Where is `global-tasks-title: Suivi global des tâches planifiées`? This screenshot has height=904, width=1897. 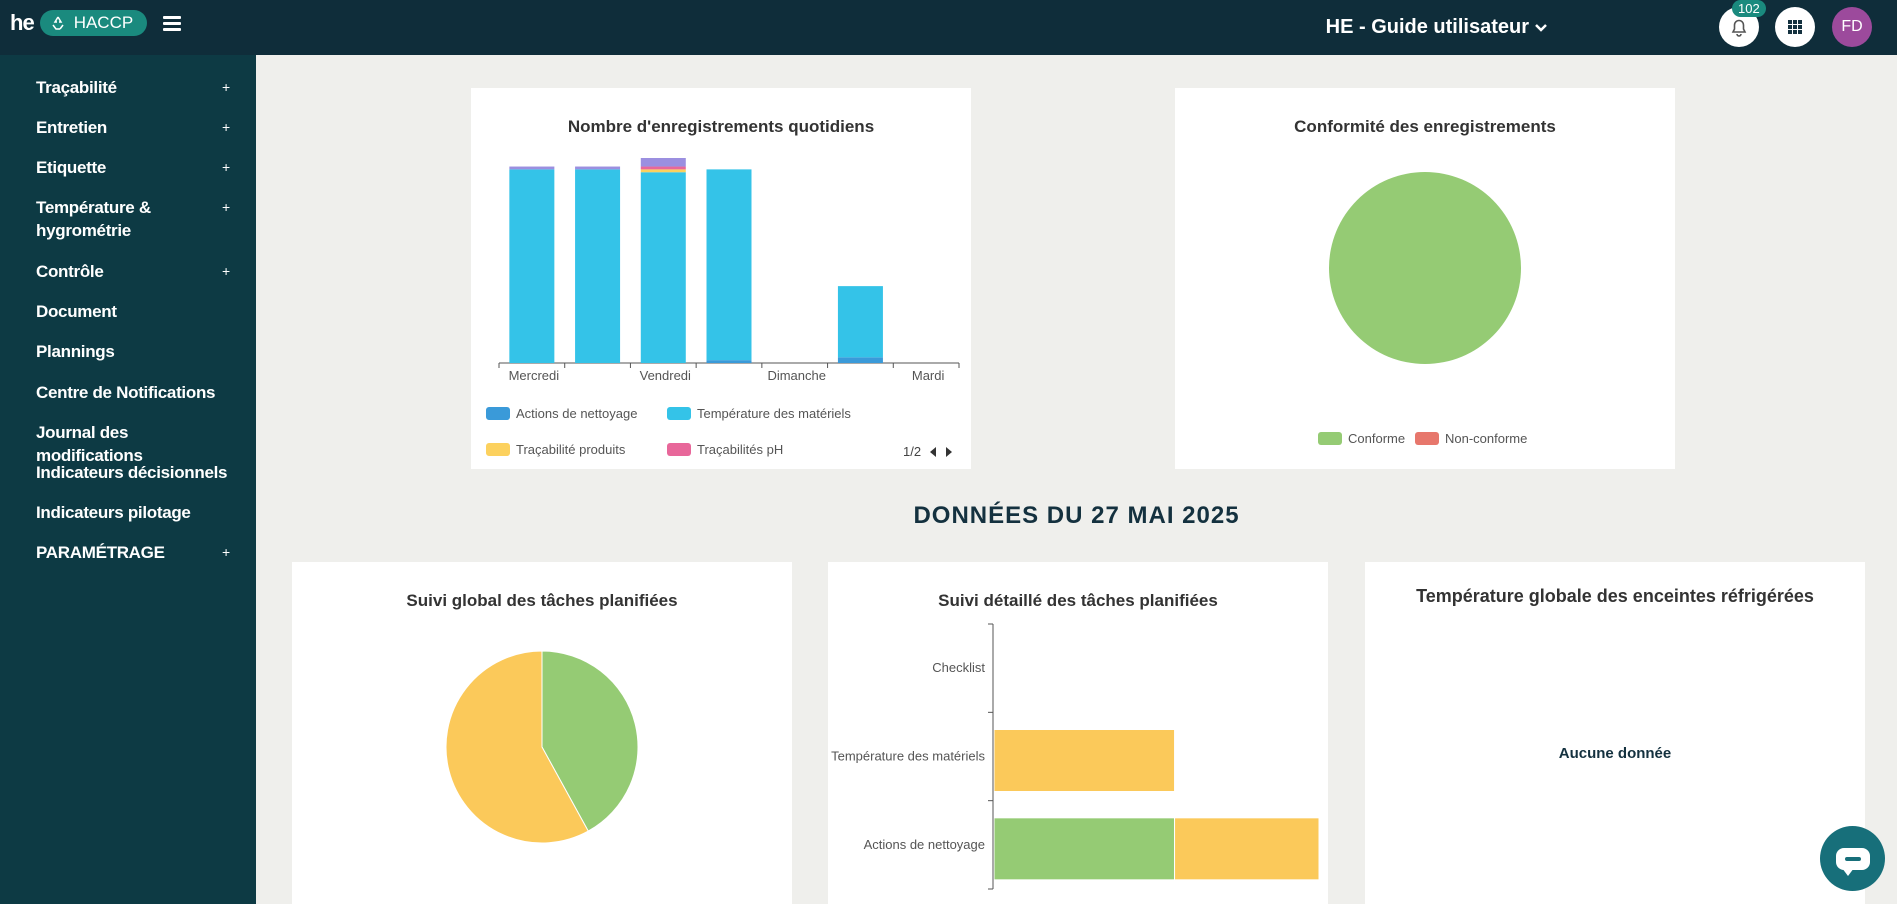 global-tasks-title: Suivi global des tâches planifiées is located at coordinates (542, 600).